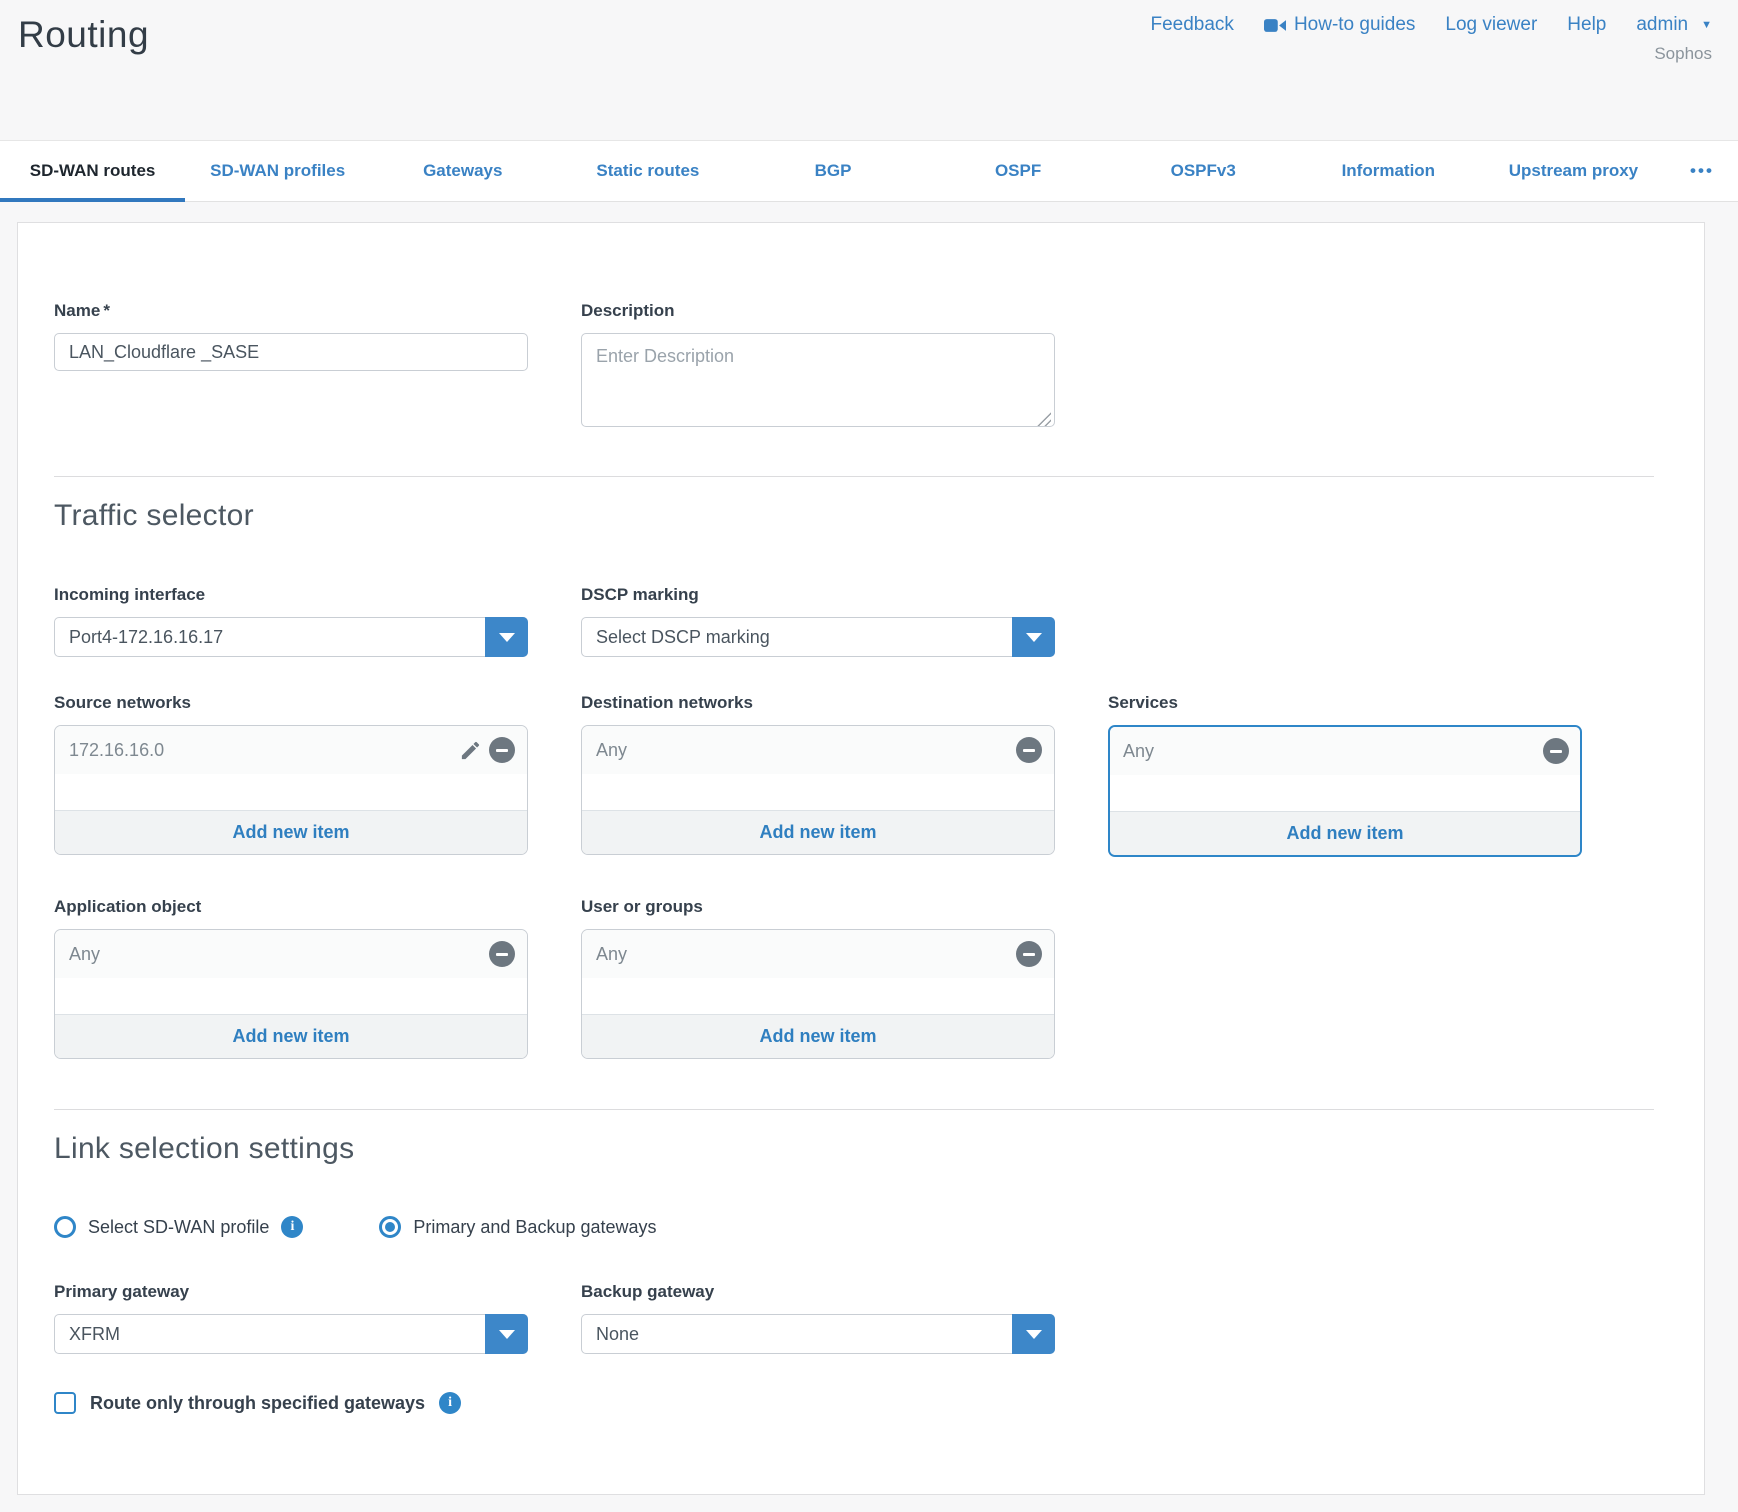  I want to click on list-item-text: 172.16.16.0, so click(117, 749).